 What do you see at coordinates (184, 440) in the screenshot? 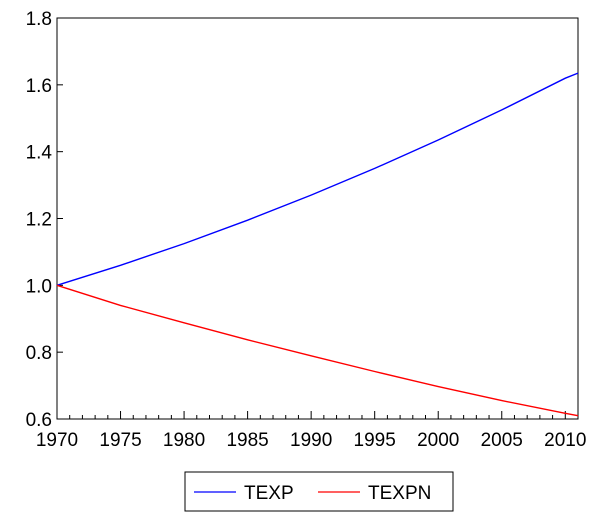
I see `x-tick-label: 1980` at bounding box center [184, 440].